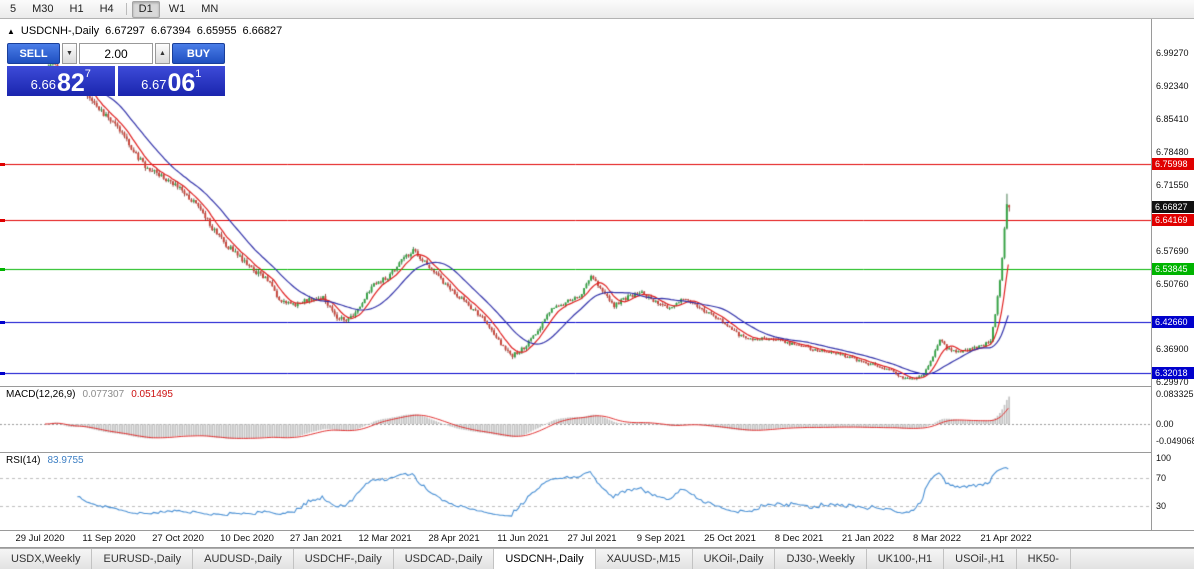 The image size is (1194, 569). I want to click on timeframe-button-h1: H1, so click(76, 8).